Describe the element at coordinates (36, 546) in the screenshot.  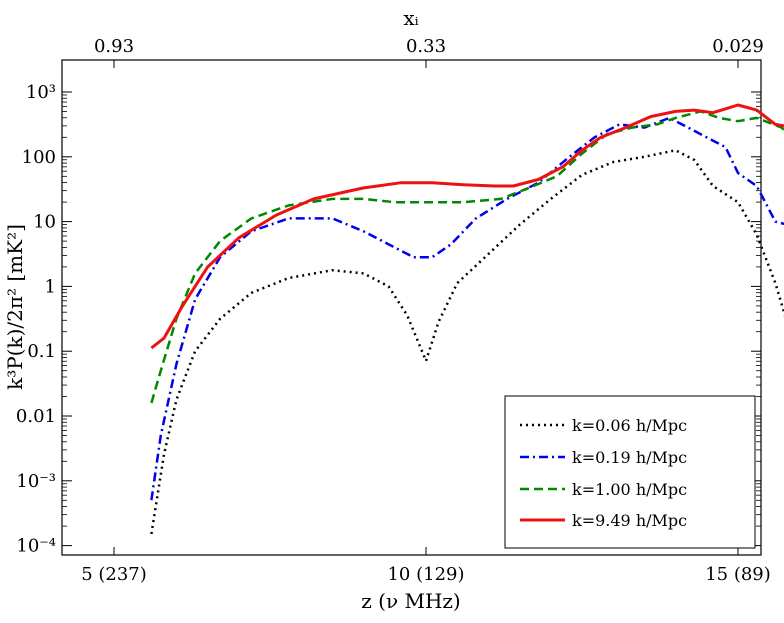
I see `y-tick-label-7: 10⁻⁴` at that location.